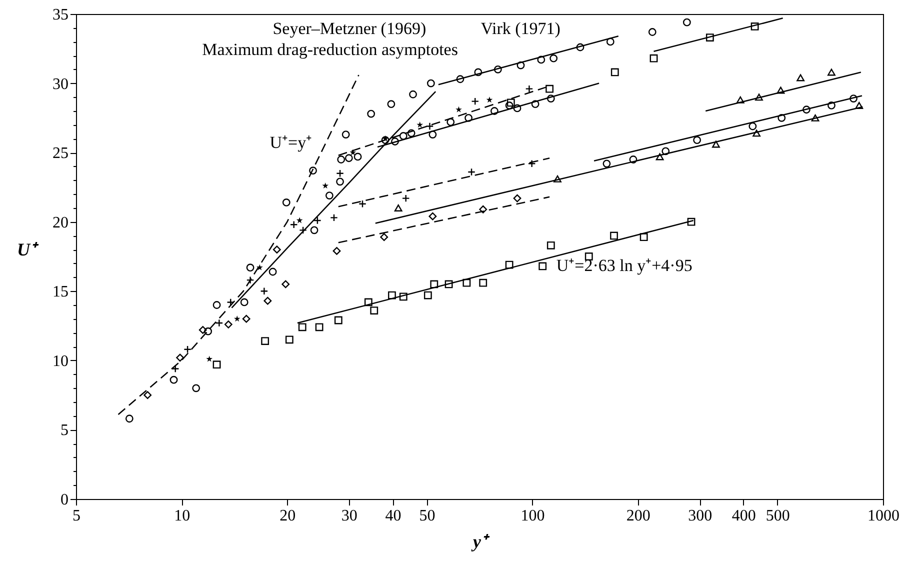 Image resolution: width=906 pixels, height=575 pixels. What do you see at coordinates (60, 361) in the screenshot?
I see `y-tick-label: 10` at bounding box center [60, 361].